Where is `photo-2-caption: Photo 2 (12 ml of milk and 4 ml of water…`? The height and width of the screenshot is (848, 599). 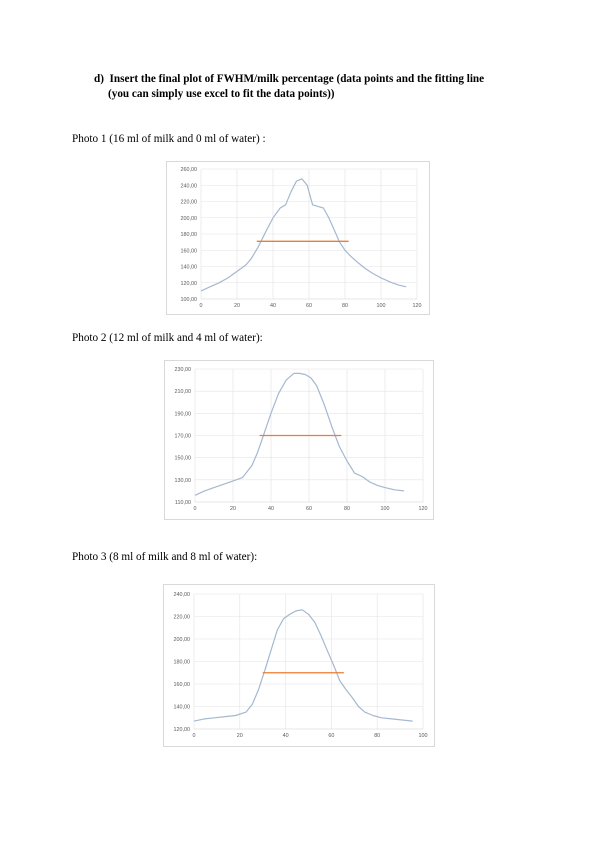
photo-2-caption: Photo 2 (12 ml of milk and 4 ml of water… is located at coordinates (167, 338).